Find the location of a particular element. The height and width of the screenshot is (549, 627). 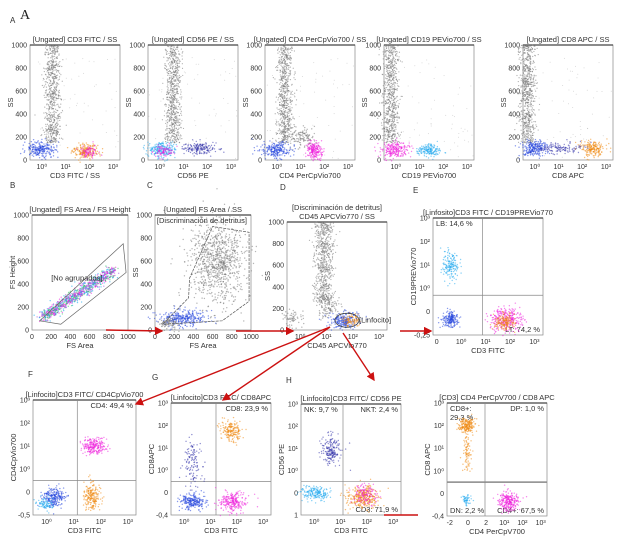

monocyte-cluster-point is located at coordinates (287, 136).